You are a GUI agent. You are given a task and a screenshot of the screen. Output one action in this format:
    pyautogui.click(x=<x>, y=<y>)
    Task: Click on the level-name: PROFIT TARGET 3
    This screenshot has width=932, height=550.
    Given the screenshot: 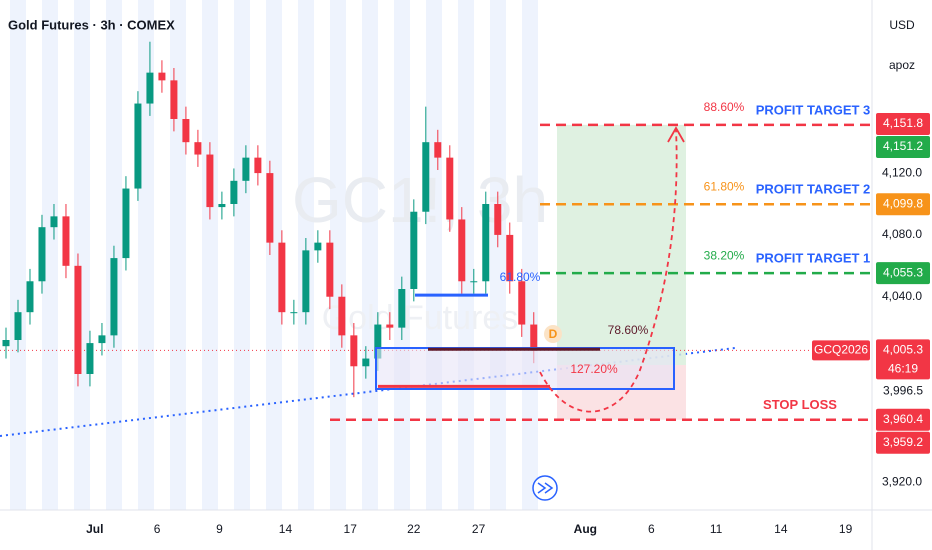 What is the action you would take?
    pyautogui.click(x=813, y=109)
    